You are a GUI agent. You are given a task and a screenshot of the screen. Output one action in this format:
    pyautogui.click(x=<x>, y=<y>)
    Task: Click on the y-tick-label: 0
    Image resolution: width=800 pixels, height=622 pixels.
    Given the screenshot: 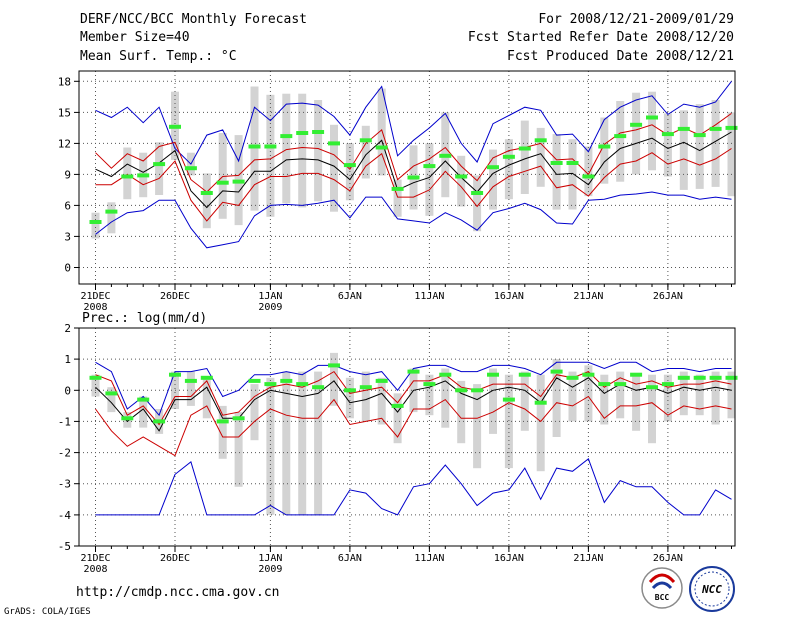 What is the action you would take?
    pyautogui.click(x=67, y=268)
    